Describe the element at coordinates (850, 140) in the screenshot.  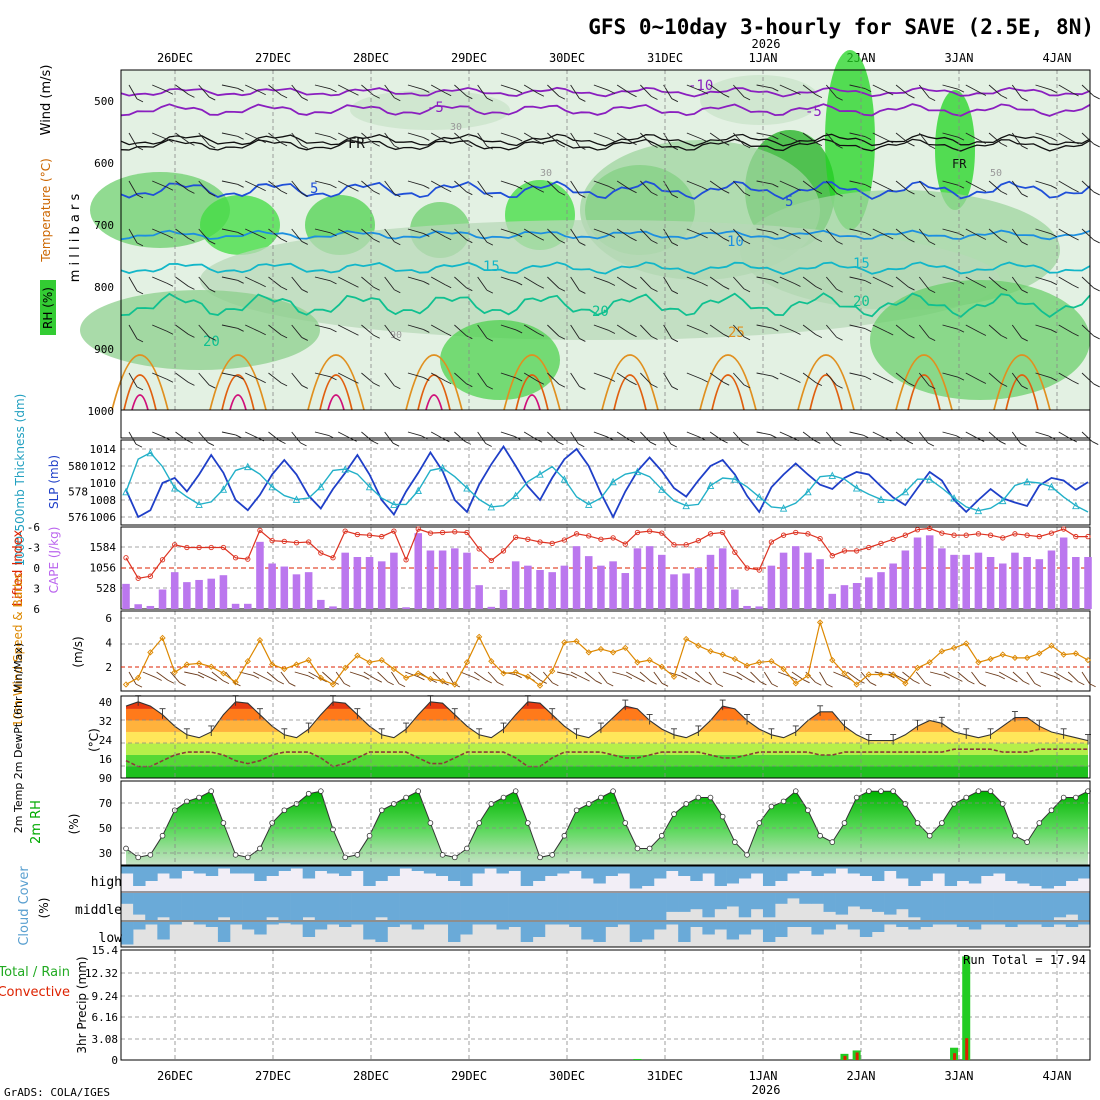
I see `rh-shading` at that location.